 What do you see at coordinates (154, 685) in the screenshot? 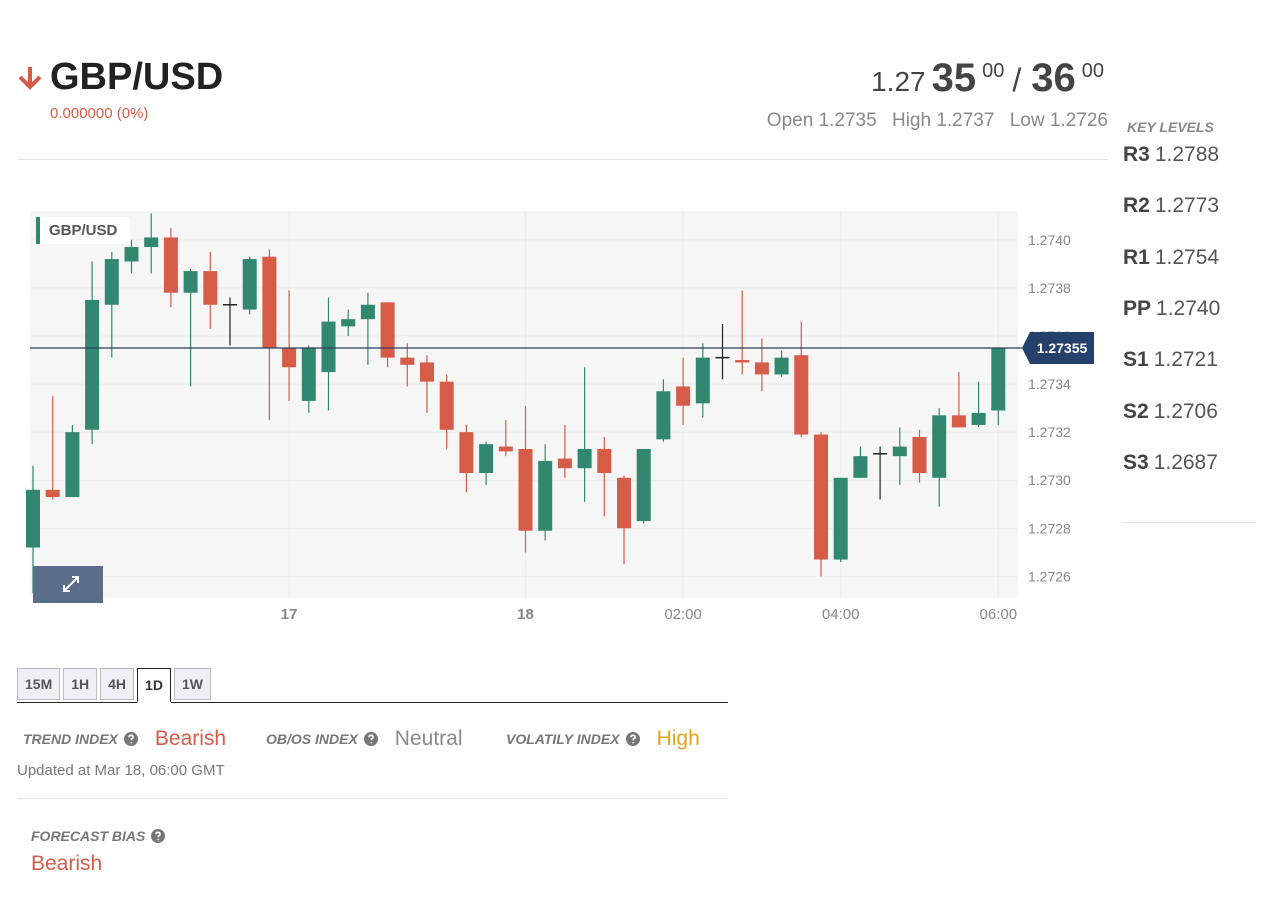
I see `timeframe-tab: 1D` at bounding box center [154, 685].